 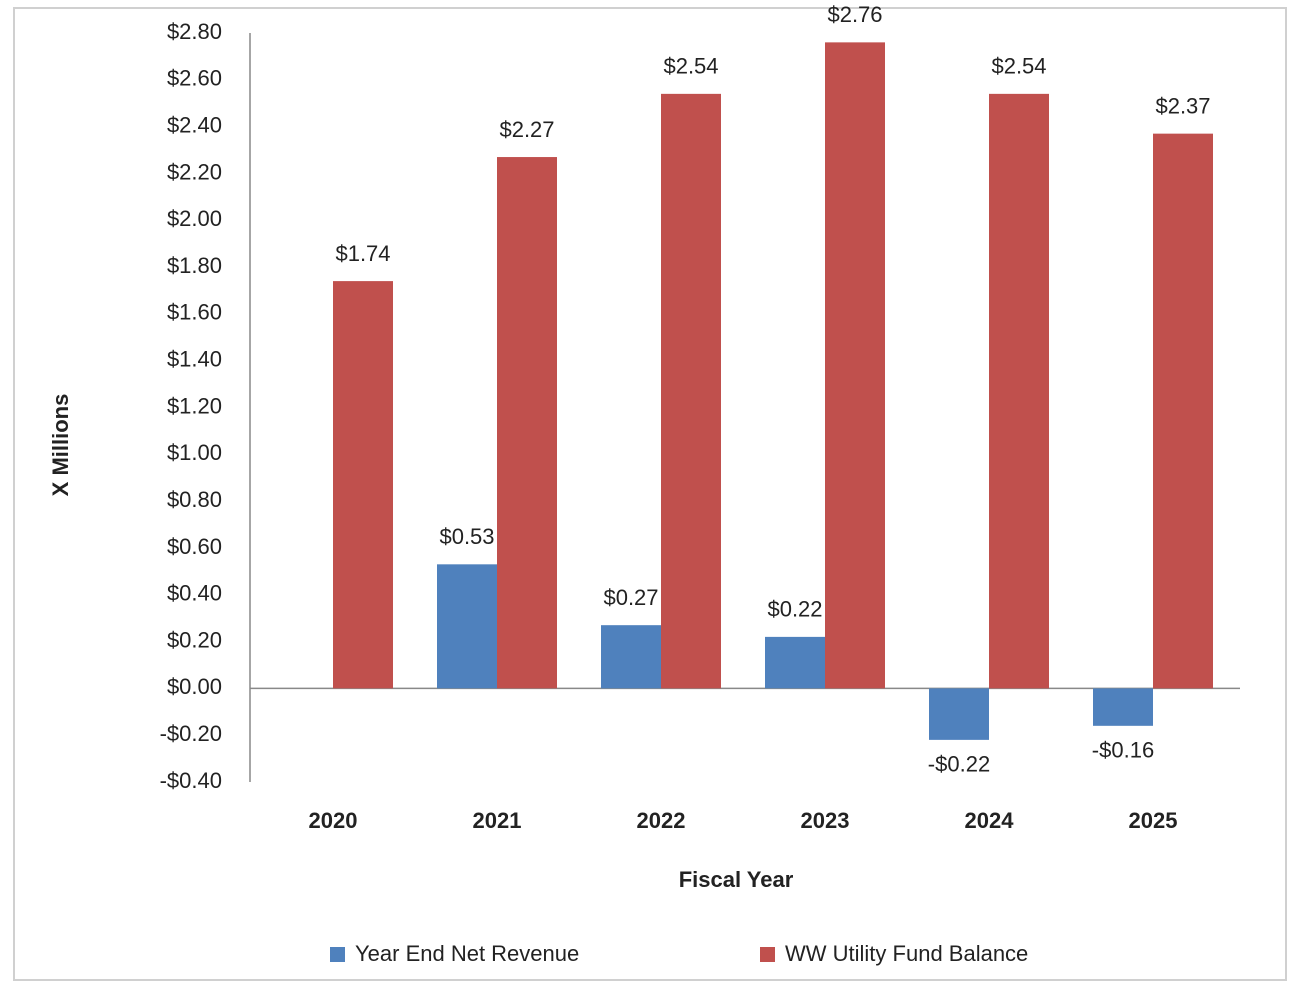 What do you see at coordinates (194, 312) in the screenshot?
I see `y-tick-label: $1.60` at bounding box center [194, 312].